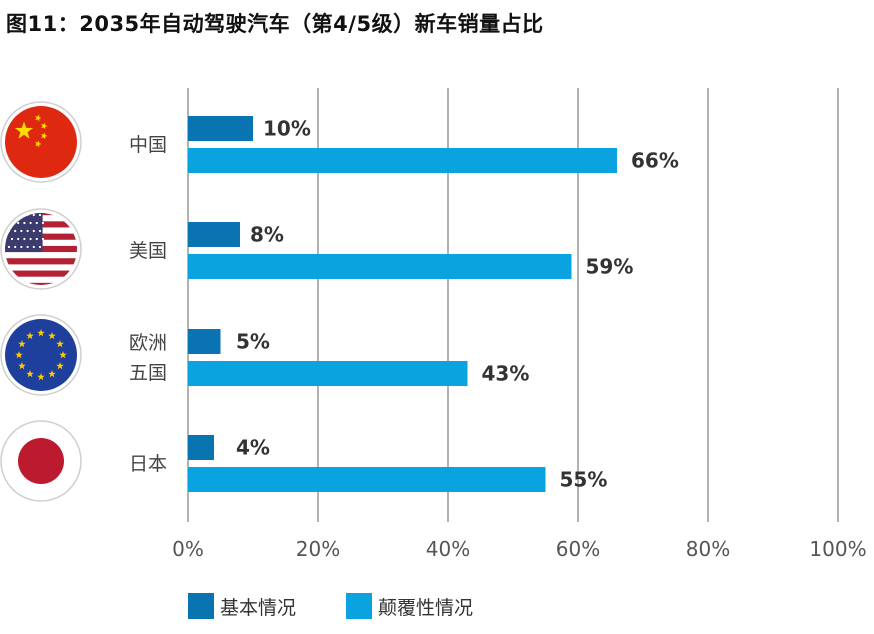 This screenshot has height=634, width=874. I want to click on data-label: 43%, so click(506, 374).